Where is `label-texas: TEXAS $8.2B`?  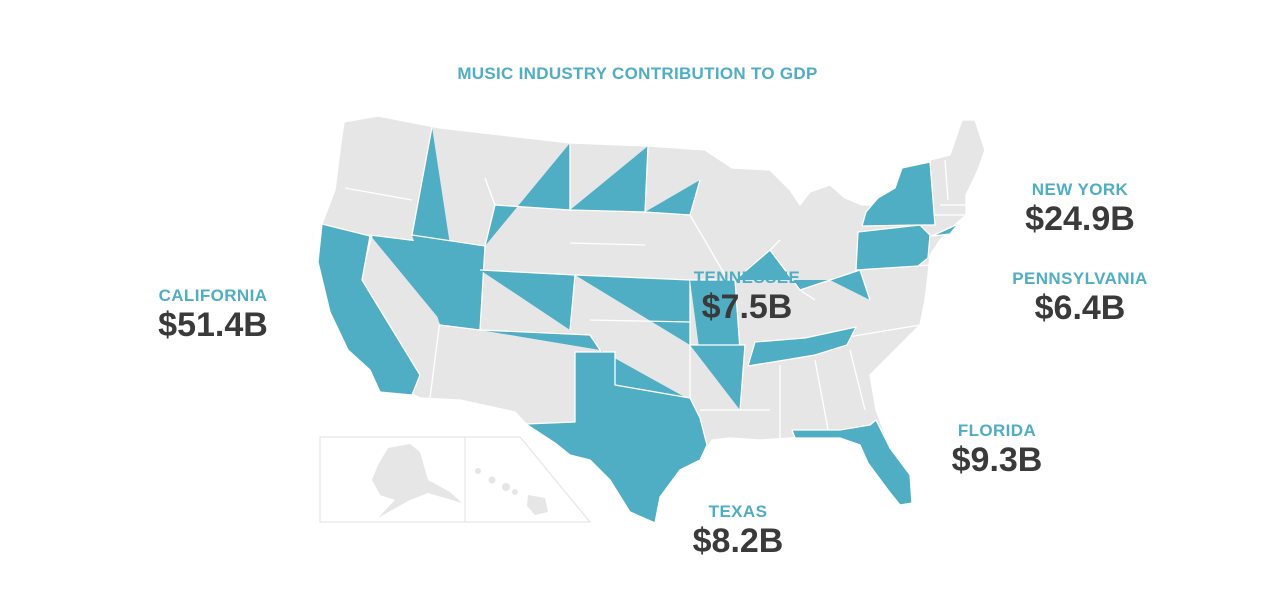
label-texas: TEXAS $8.2B is located at coordinates (738, 531).